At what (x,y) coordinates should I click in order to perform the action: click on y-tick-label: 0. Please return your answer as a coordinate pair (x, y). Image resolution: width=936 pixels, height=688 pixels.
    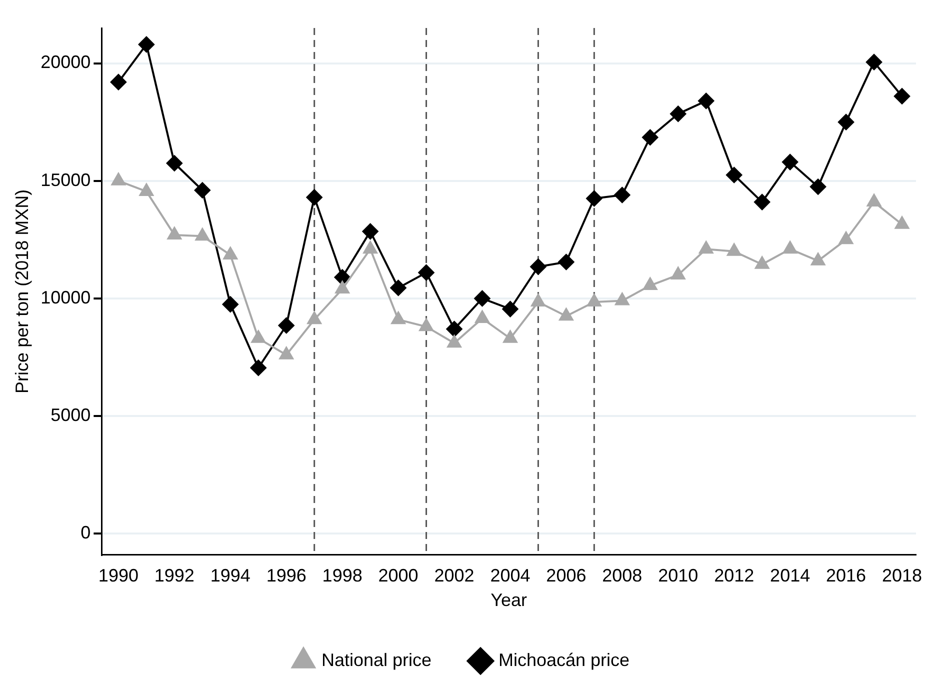
    Looking at the image, I should click on (85, 532).